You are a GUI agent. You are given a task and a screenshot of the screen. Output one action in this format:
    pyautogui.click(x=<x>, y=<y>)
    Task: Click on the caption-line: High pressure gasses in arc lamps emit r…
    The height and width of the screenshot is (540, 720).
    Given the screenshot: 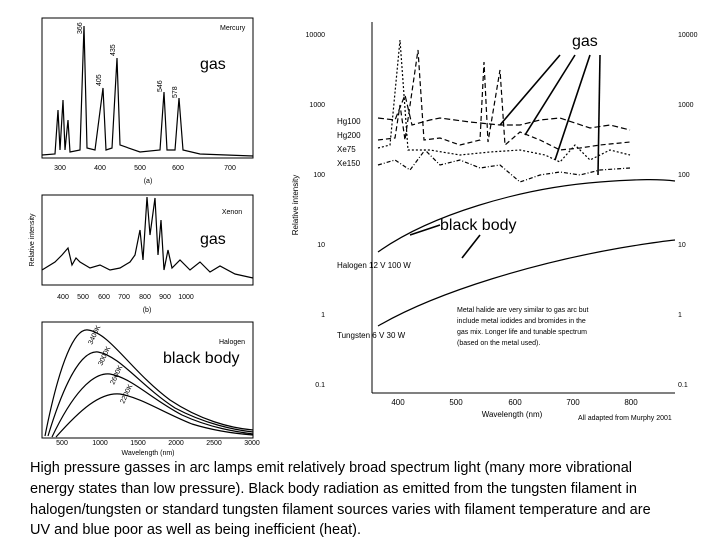 What is the action you would take?
    pyautogui.click(x=331, y=468)
    